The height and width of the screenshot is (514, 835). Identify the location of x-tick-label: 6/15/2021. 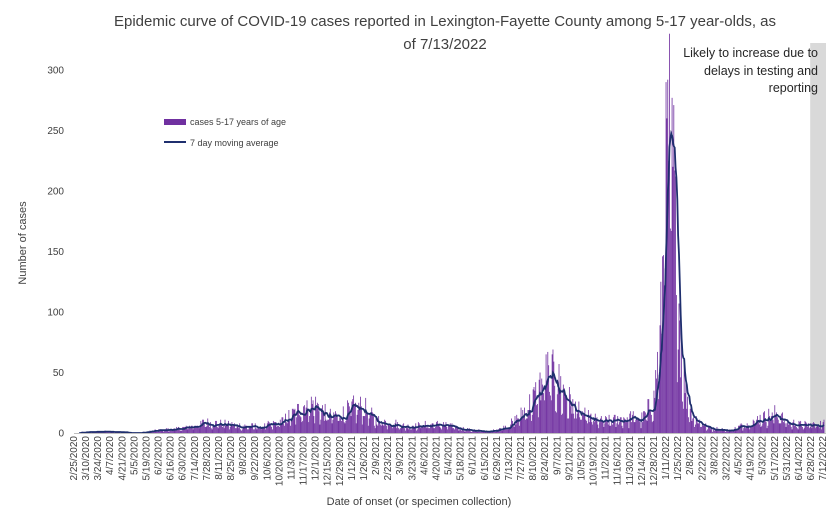
(485, 458).